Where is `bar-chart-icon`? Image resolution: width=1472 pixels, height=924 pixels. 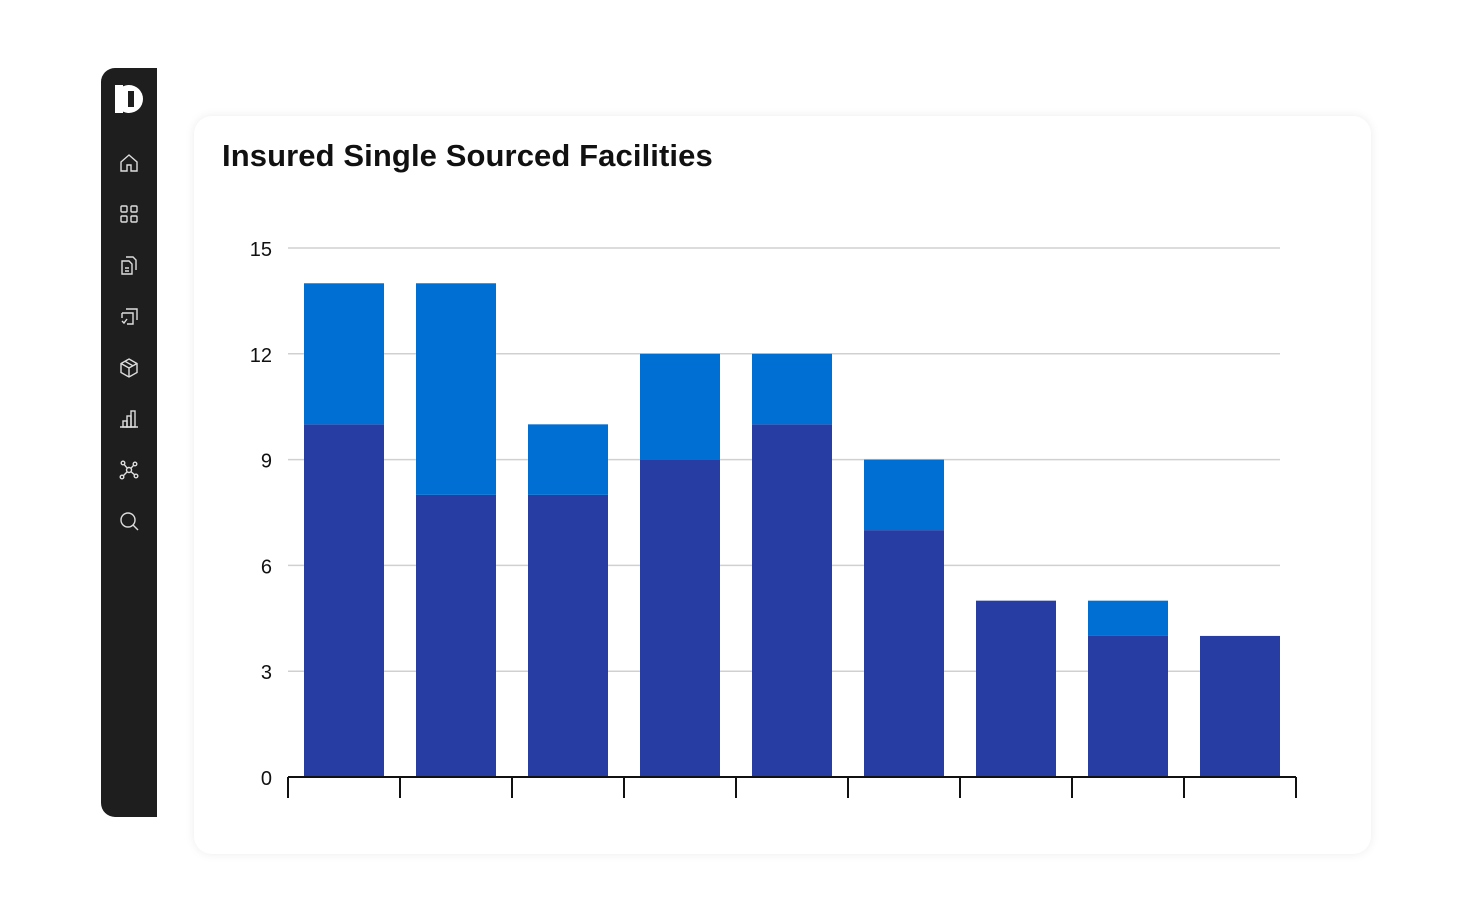
bar-chart-icon is located at coordinates (129, 419).